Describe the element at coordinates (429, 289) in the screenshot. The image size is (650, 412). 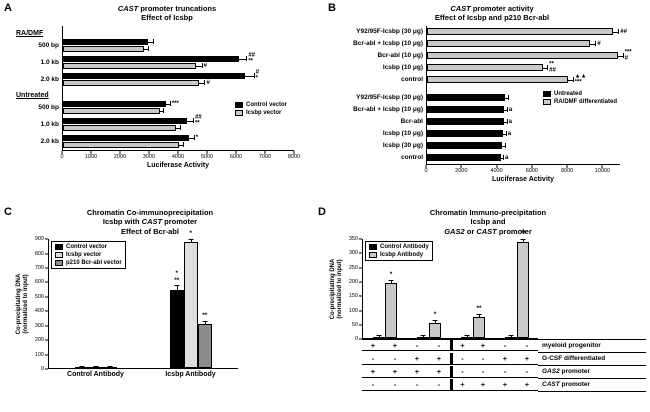
I see `bar-group: *` at that location.